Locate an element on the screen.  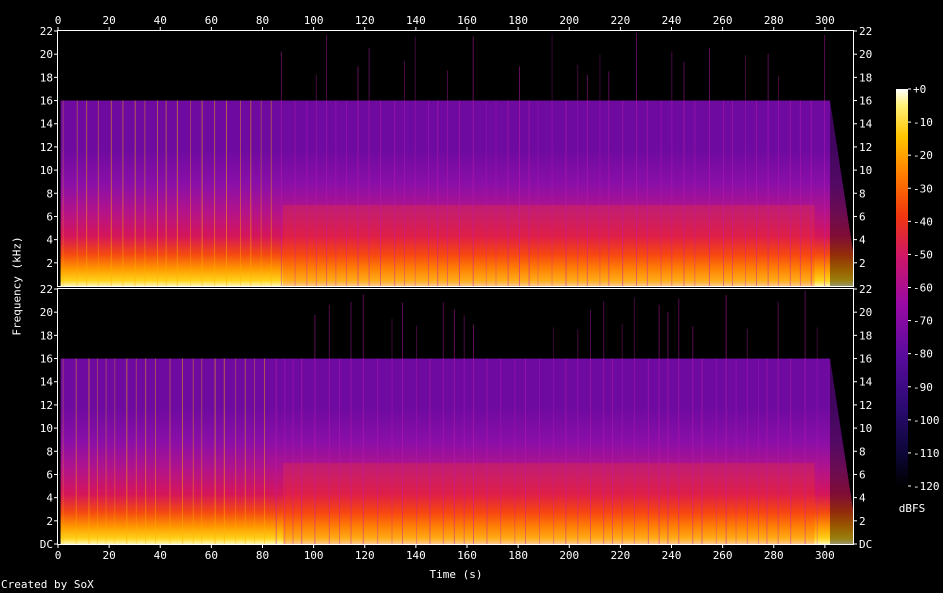
y-axis-title: Frequency (kHz) is located at coordinates (17, 286).